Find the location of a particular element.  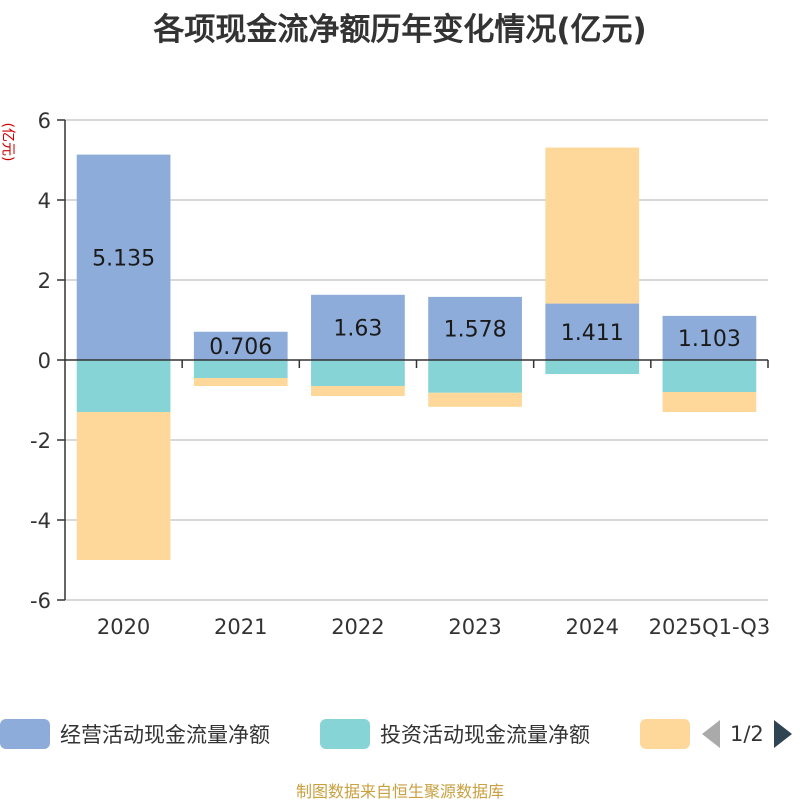

x-tick-label: 2021 is located at coordinates (240, 627).